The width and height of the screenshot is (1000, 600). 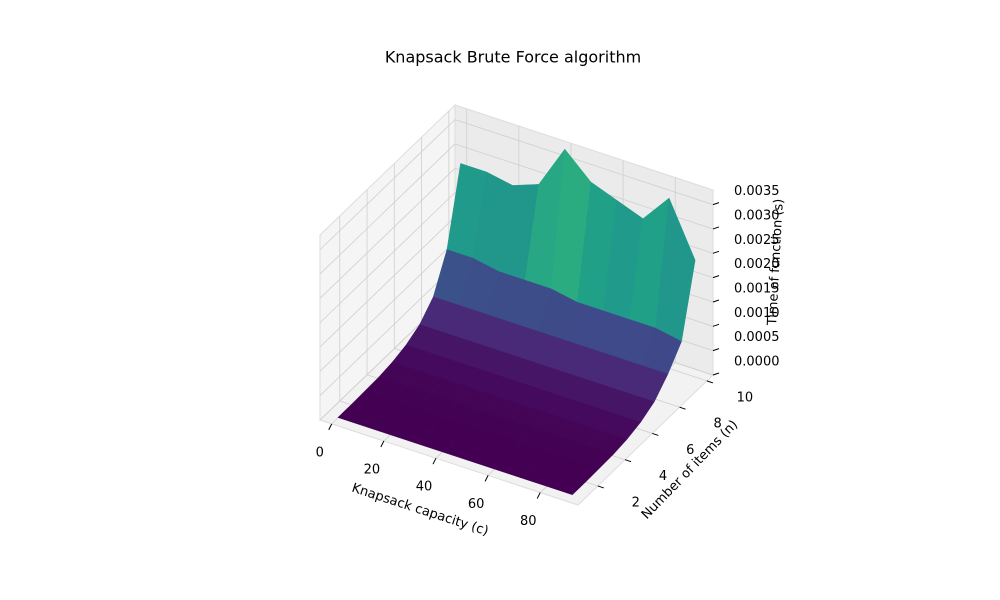 I want to click on z-tick-label: 0.0035, so click(x=757, y=191).